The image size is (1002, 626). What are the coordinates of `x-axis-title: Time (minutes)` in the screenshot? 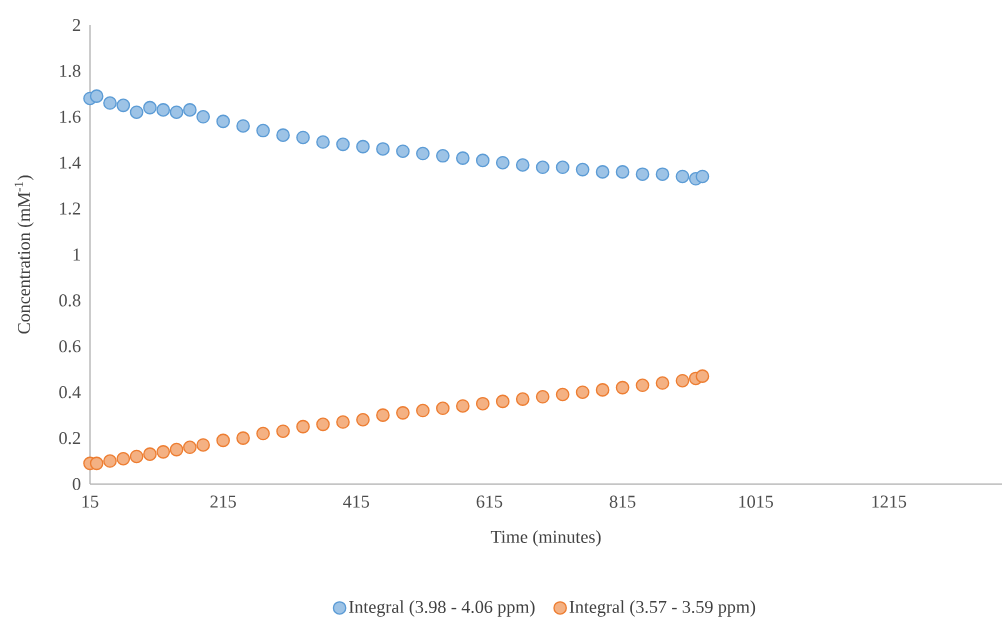 It's located at (545, 538).